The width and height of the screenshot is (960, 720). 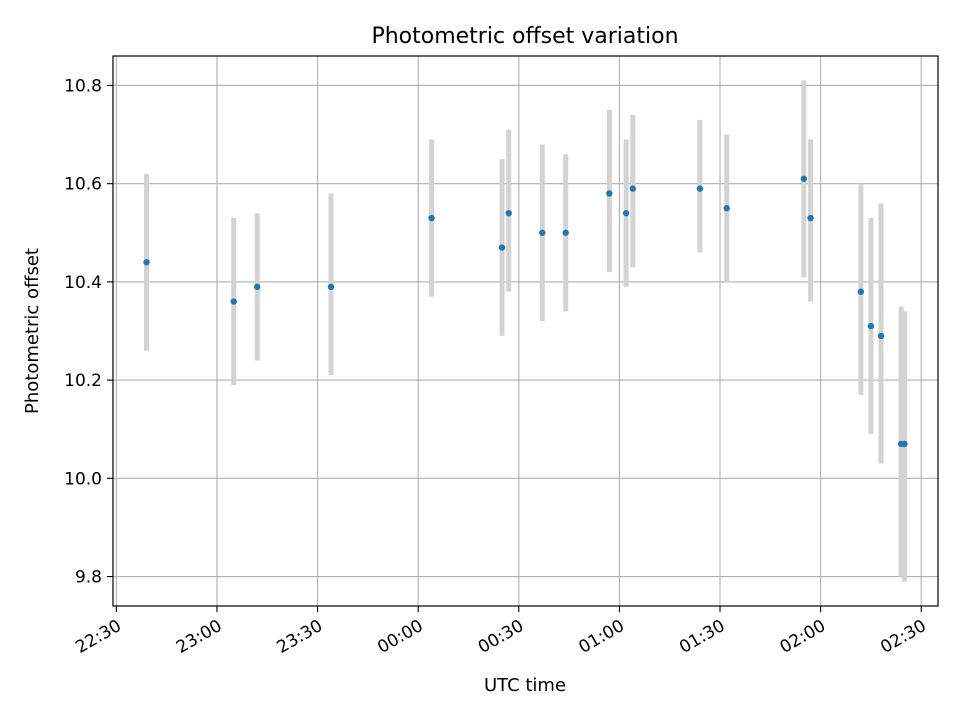 What do you see at coordinates (88, 332) in the screenshot?
I see `y-axis-ticks: 9.8 10.0 10.2 10.4 10.6 10.8` at bounding box center [88, 332].